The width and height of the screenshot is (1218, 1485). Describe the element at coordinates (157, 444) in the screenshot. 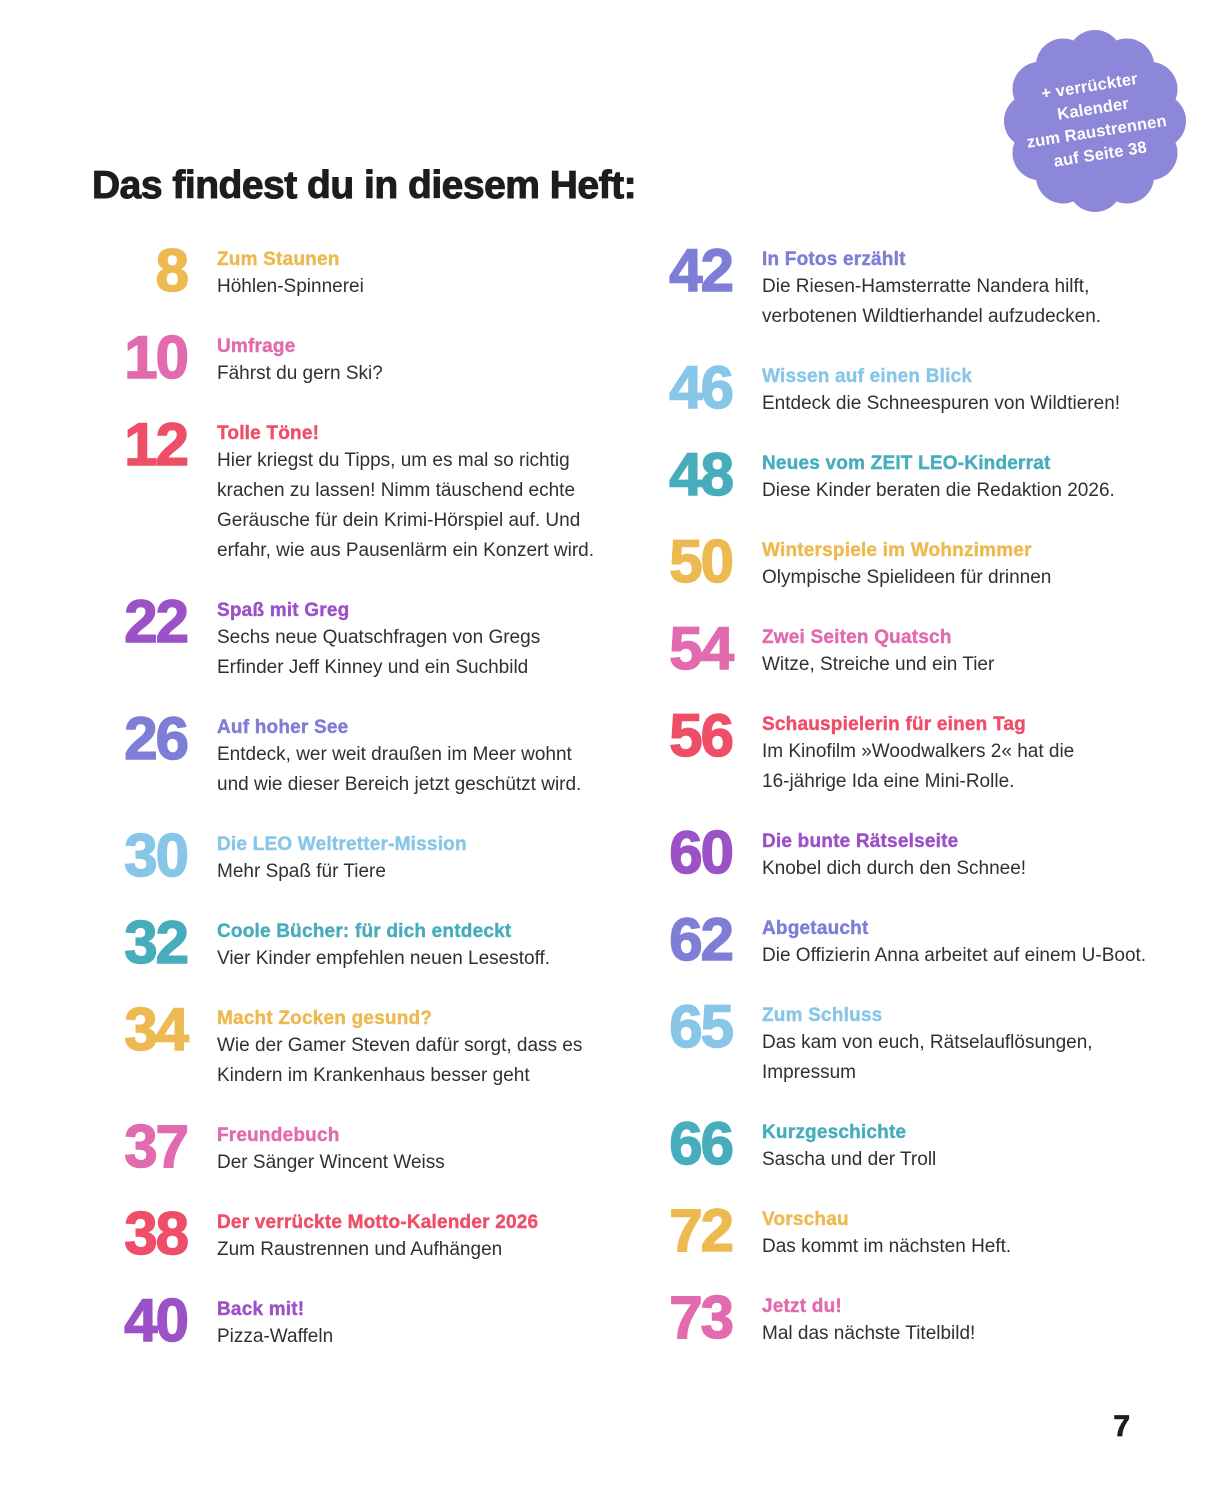

I see `entry-page-number: 12` at that location.